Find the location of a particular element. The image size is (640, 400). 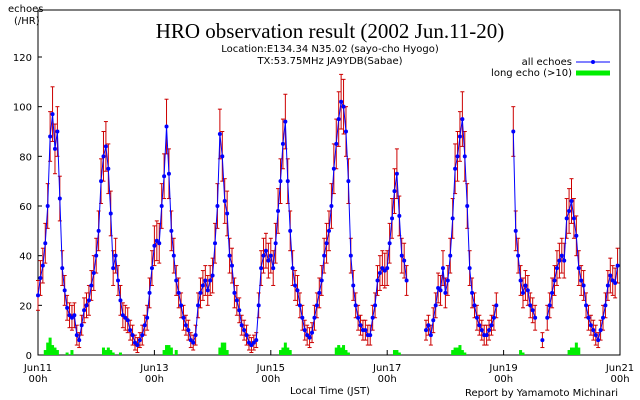

y-axis-label: (/HR) is located at coordinates (27, 21).